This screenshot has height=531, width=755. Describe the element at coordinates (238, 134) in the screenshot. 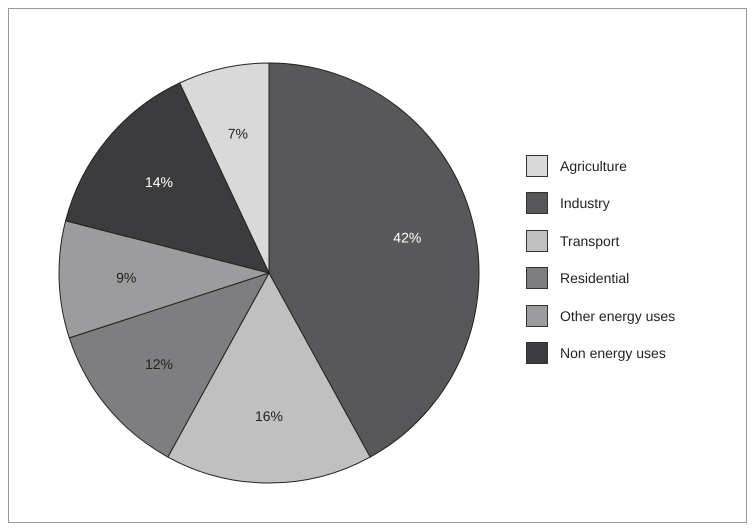

I see `data-label: 7%` at that location.